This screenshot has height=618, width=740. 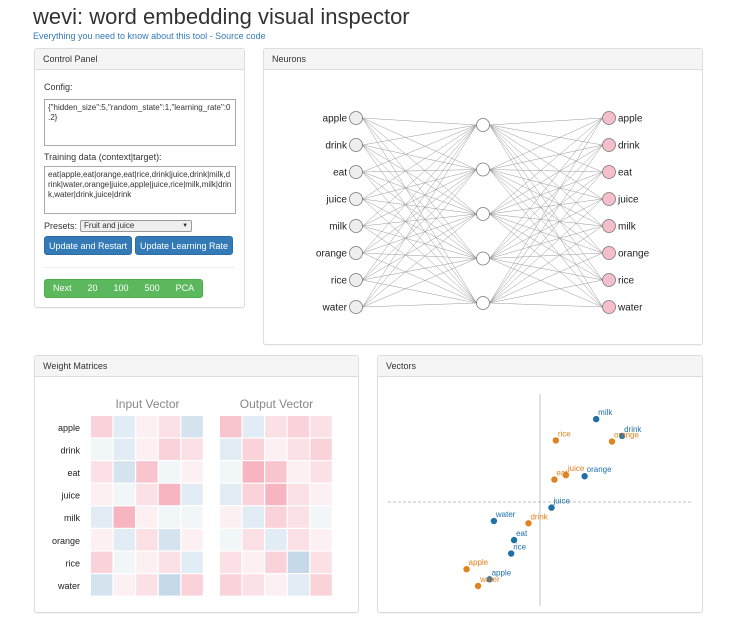 What do you see at coordinates (626, 281) in the screenshot?
I see `output-neuron-label: rice` at bounding box center [626, 281].